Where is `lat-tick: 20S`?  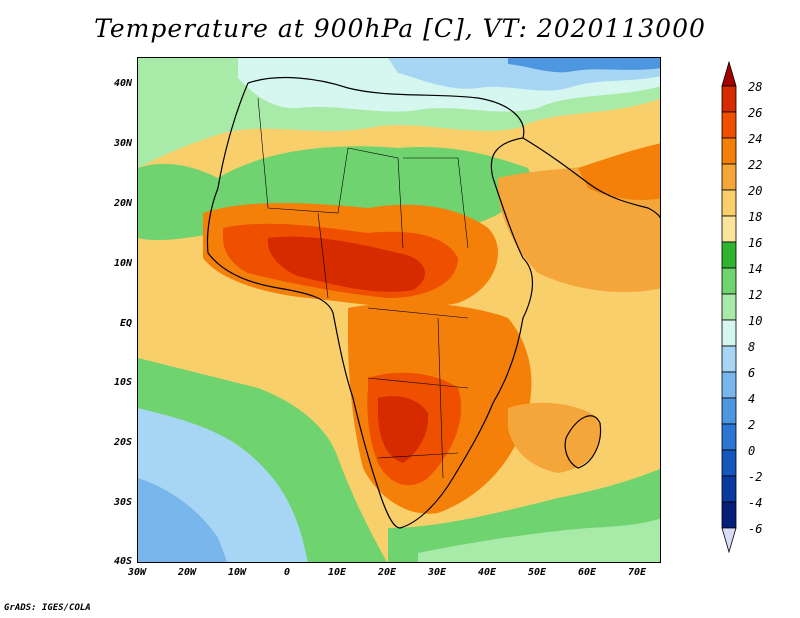 lat-tick: 20S is located at coordinates (122, 442).